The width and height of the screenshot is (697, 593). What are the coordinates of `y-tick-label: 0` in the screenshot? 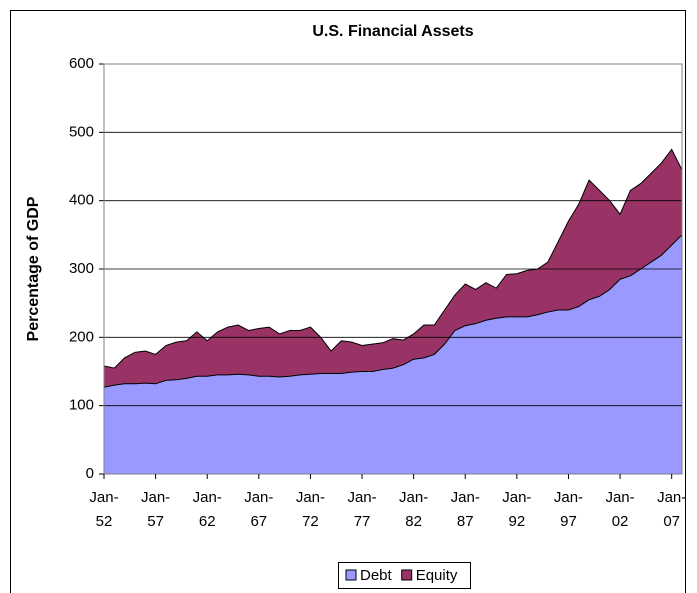 It's located at (90, 473).